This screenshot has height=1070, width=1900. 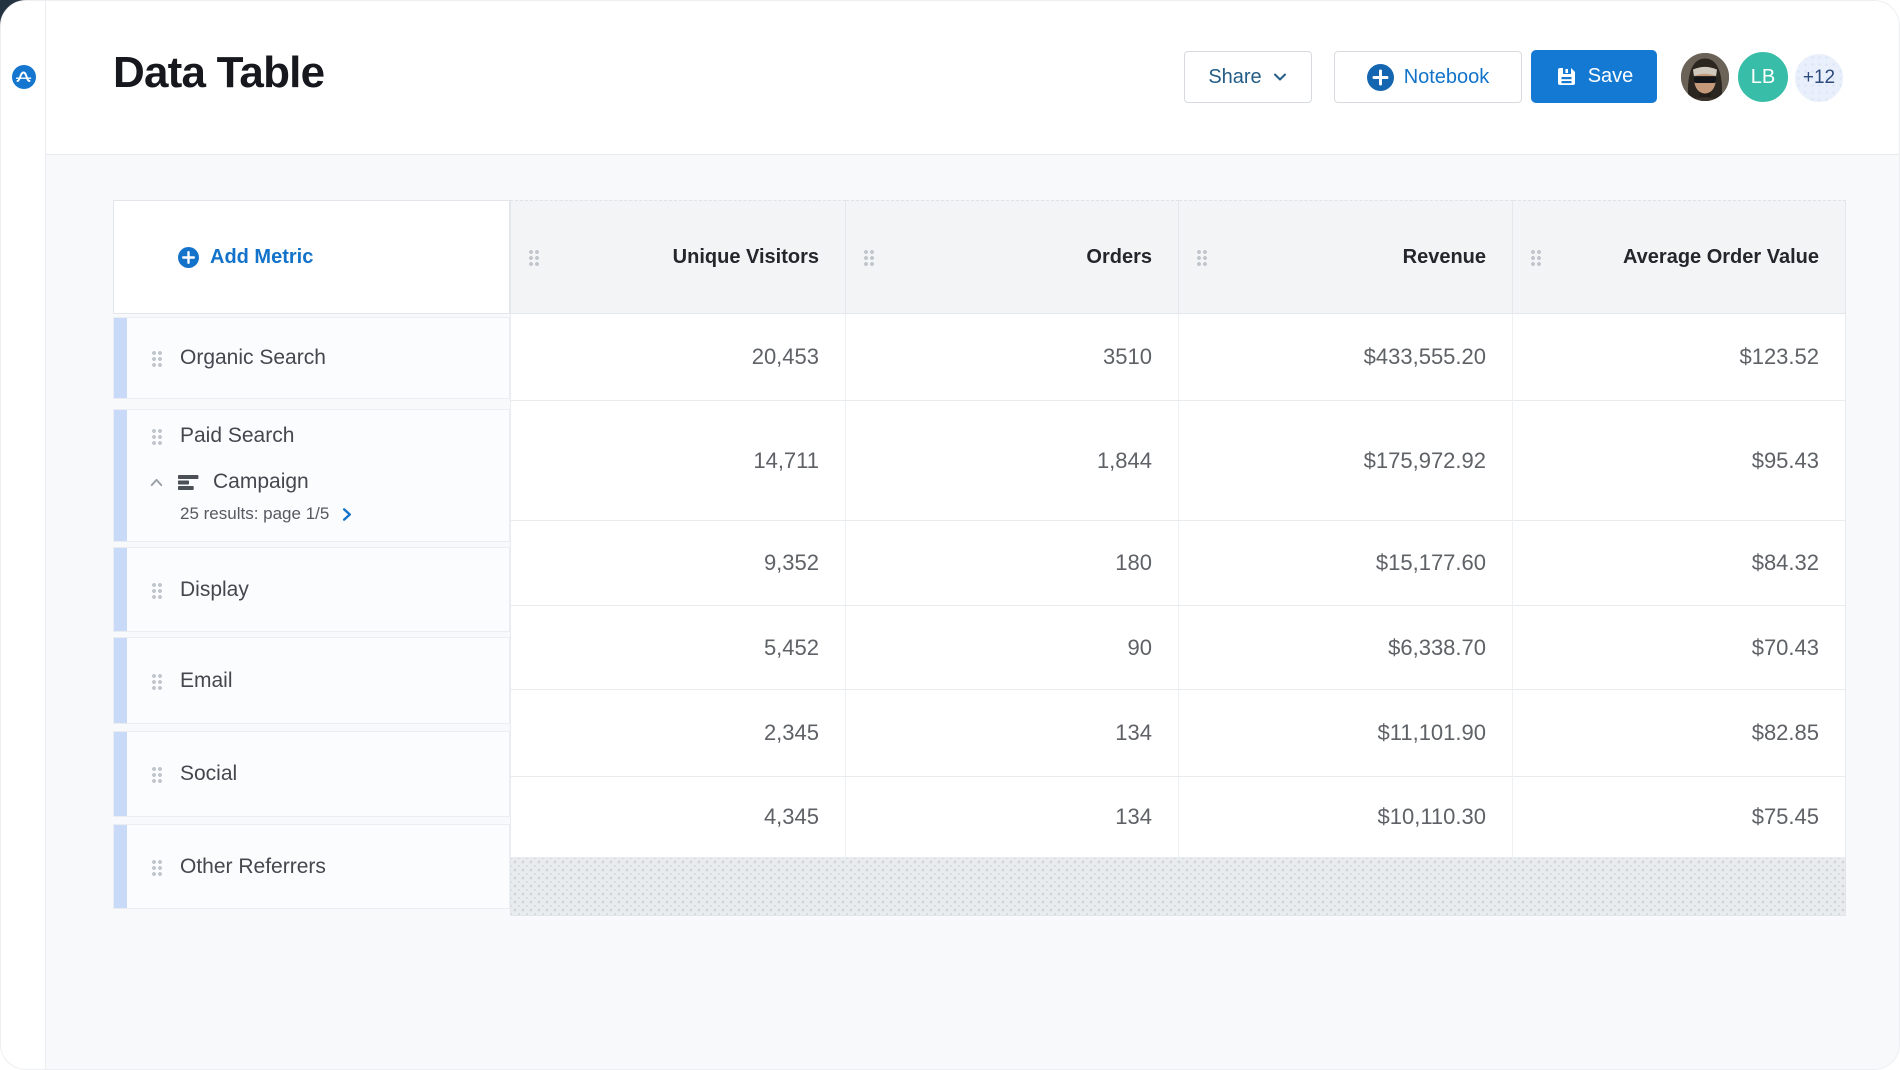 I want to click on pagination-text: 25 results: page 1/5, so click(x=255, y=513).